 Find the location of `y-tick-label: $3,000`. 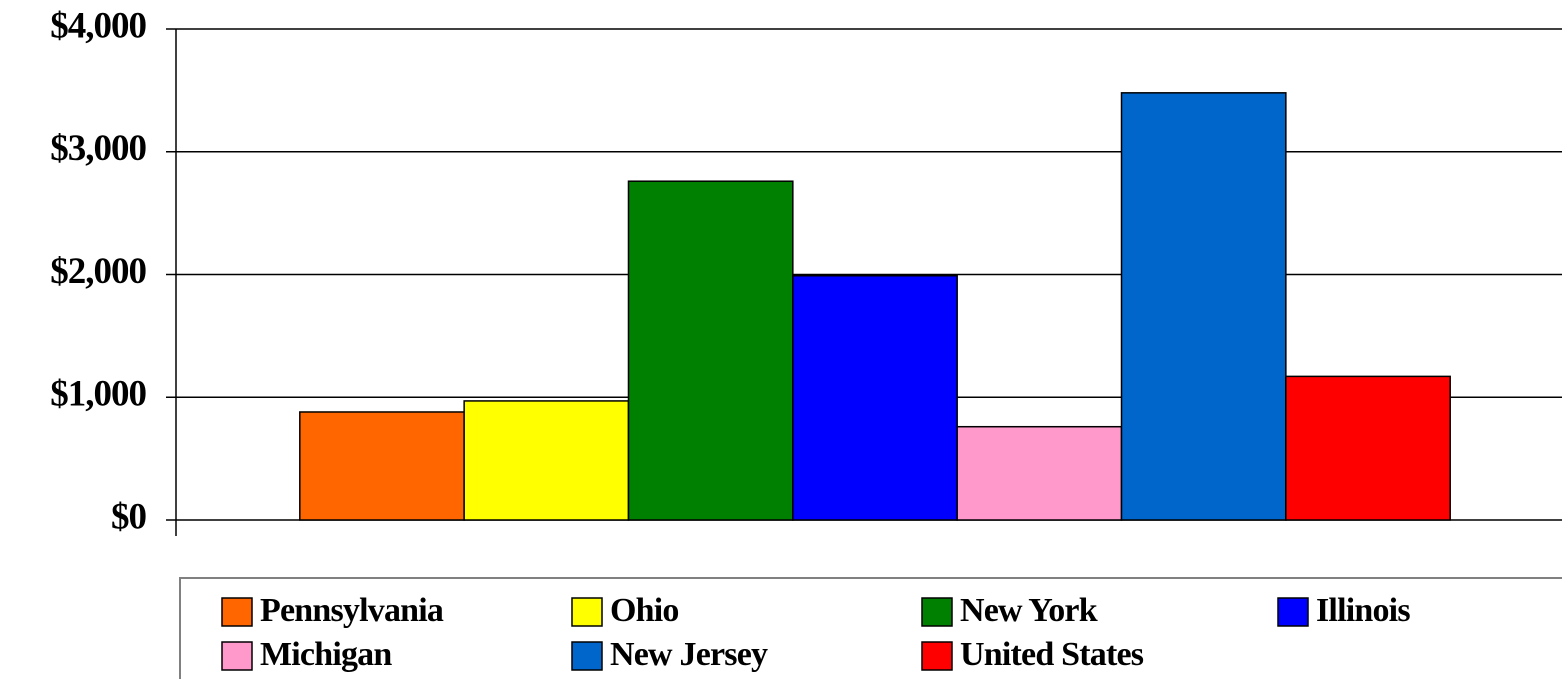

y-tick-label: $3,000 is located at coordinates (98, 148).